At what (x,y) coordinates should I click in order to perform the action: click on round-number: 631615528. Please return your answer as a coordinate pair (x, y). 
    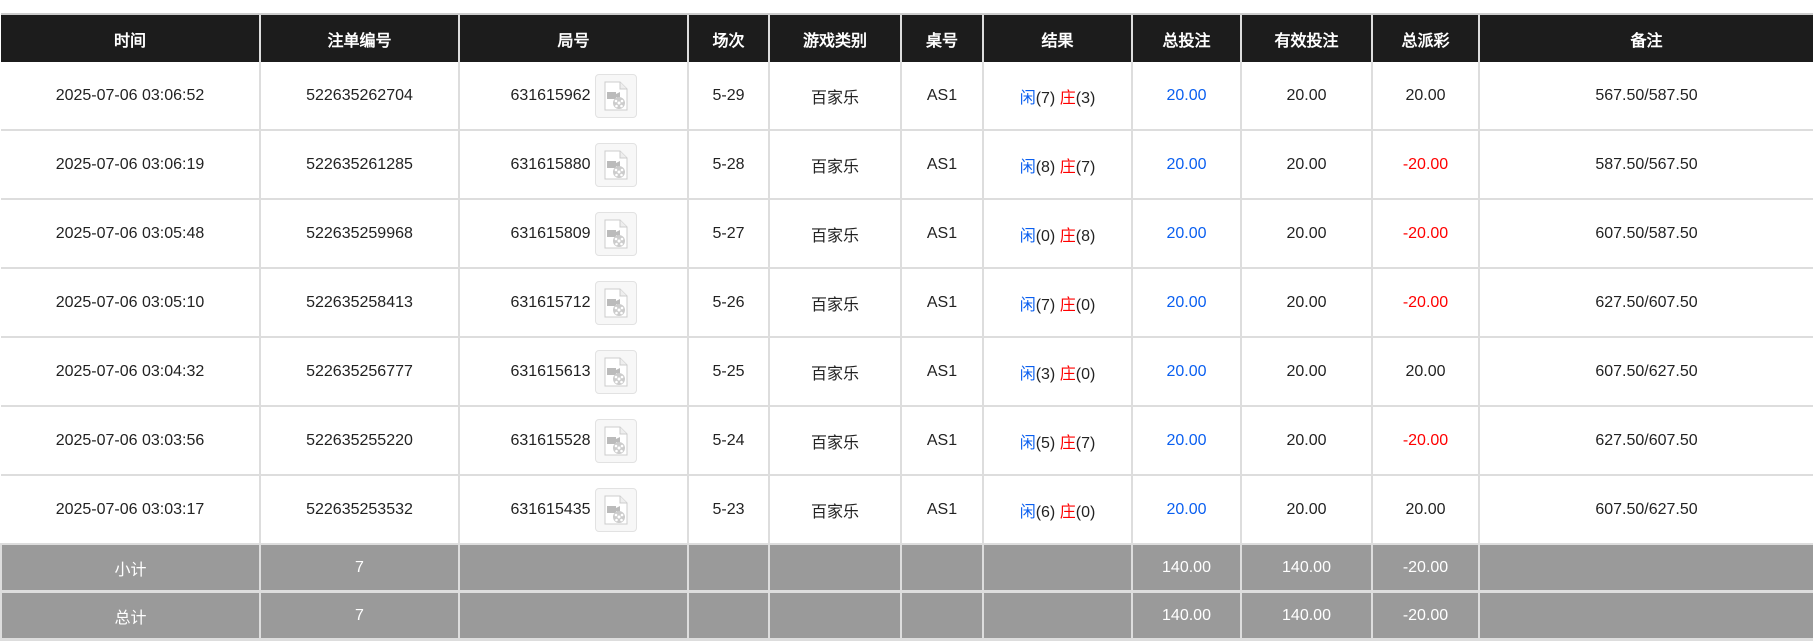
    Looking at the image, I should click on (550, 440).